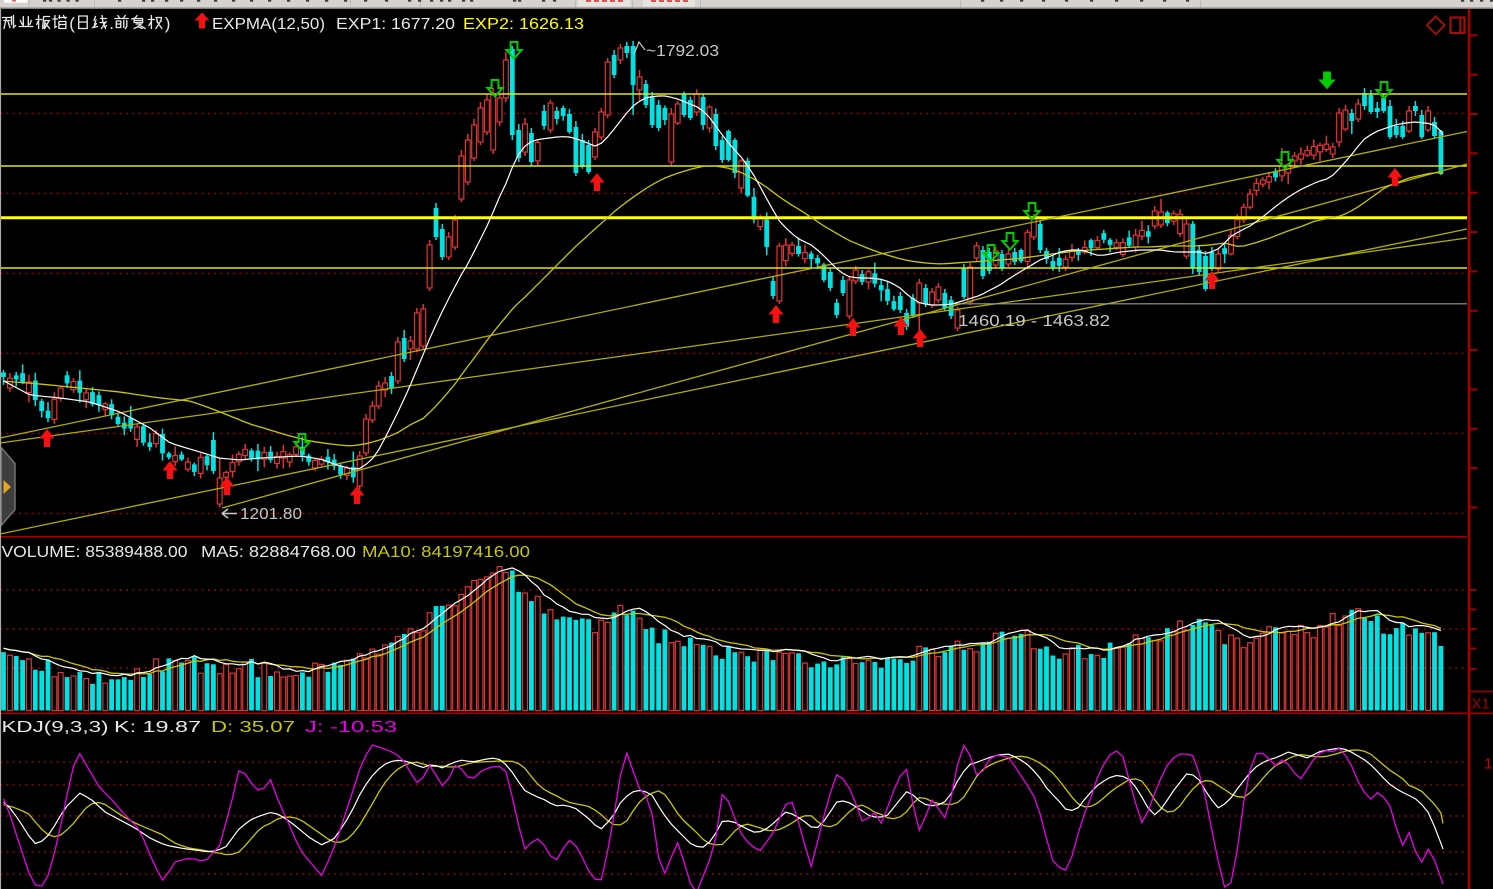 The height and width of the screenshot is (889, 1493). I want to click on svg-text: 1201.80, so click(271, 514).